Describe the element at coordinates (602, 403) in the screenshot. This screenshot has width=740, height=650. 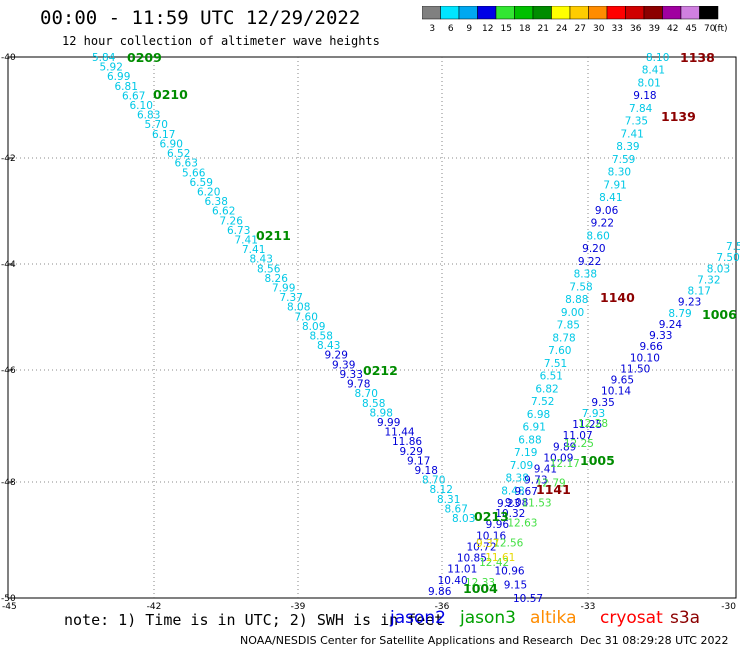
I see `wave-height-value: 9.35` at that location.